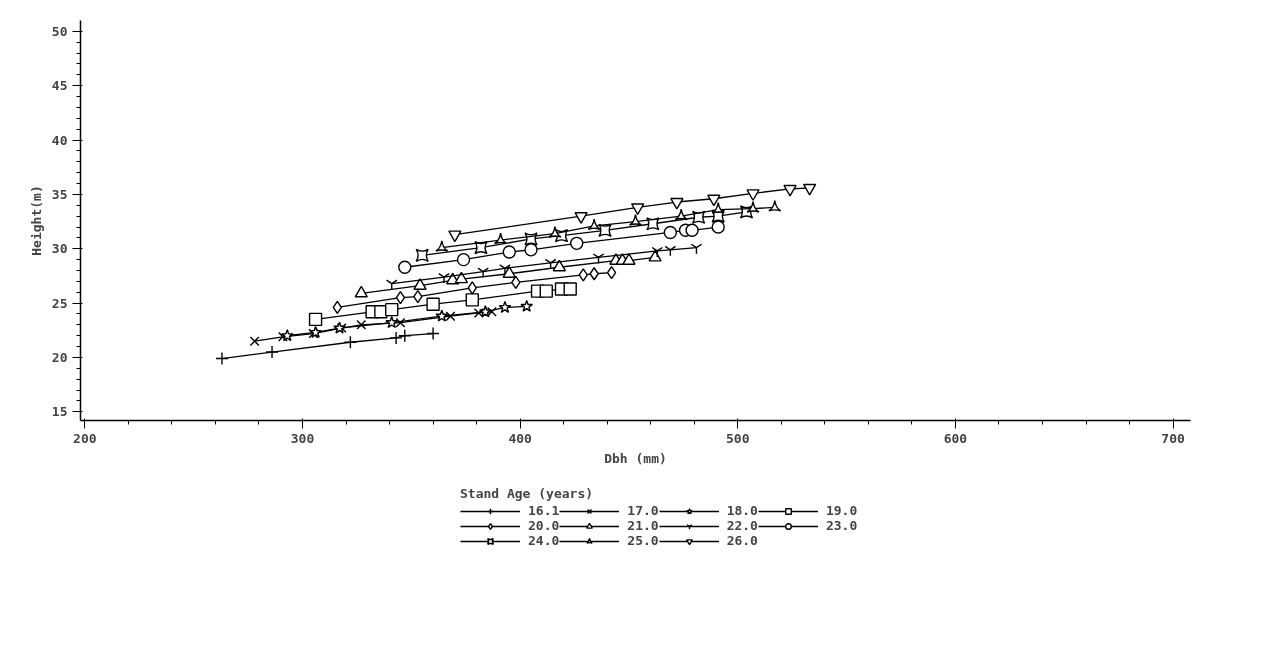 This screenshot has width=1269, height=671. Describe the element at coordinates (841, 510) in the screenshot. I see `legend-label: 19.0` at that location.